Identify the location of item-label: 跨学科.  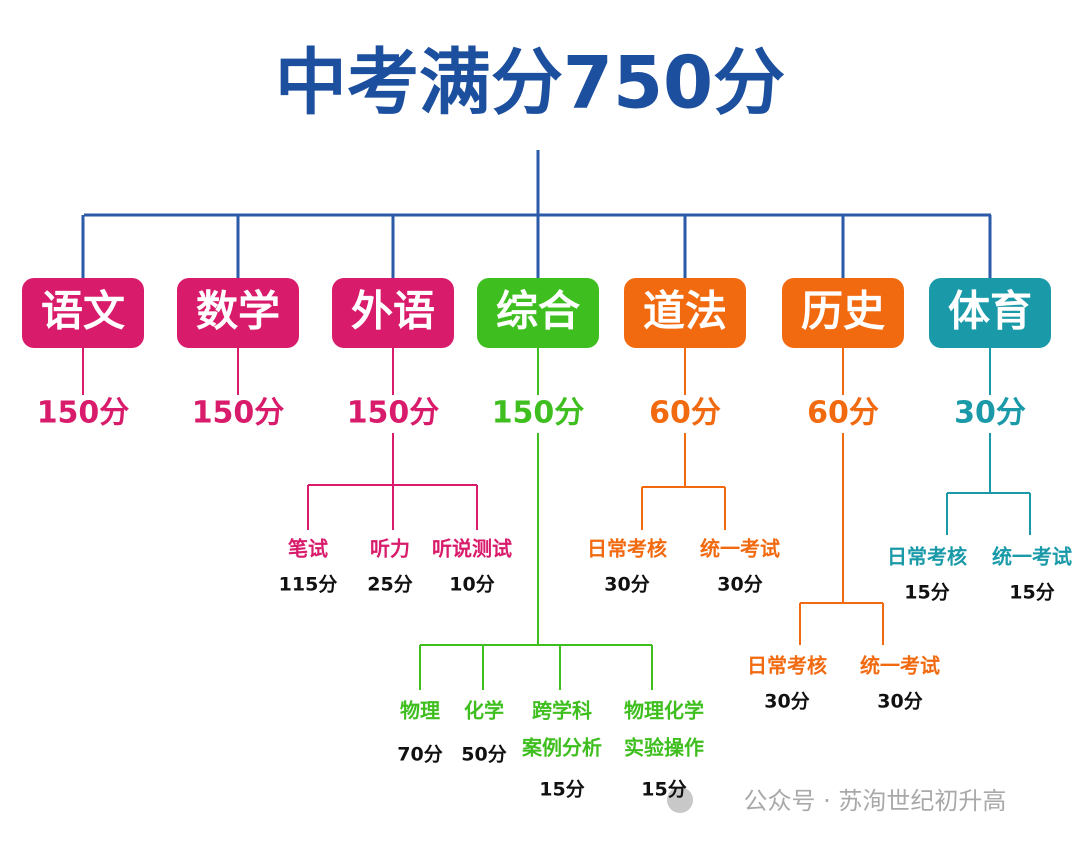
(562, 711).